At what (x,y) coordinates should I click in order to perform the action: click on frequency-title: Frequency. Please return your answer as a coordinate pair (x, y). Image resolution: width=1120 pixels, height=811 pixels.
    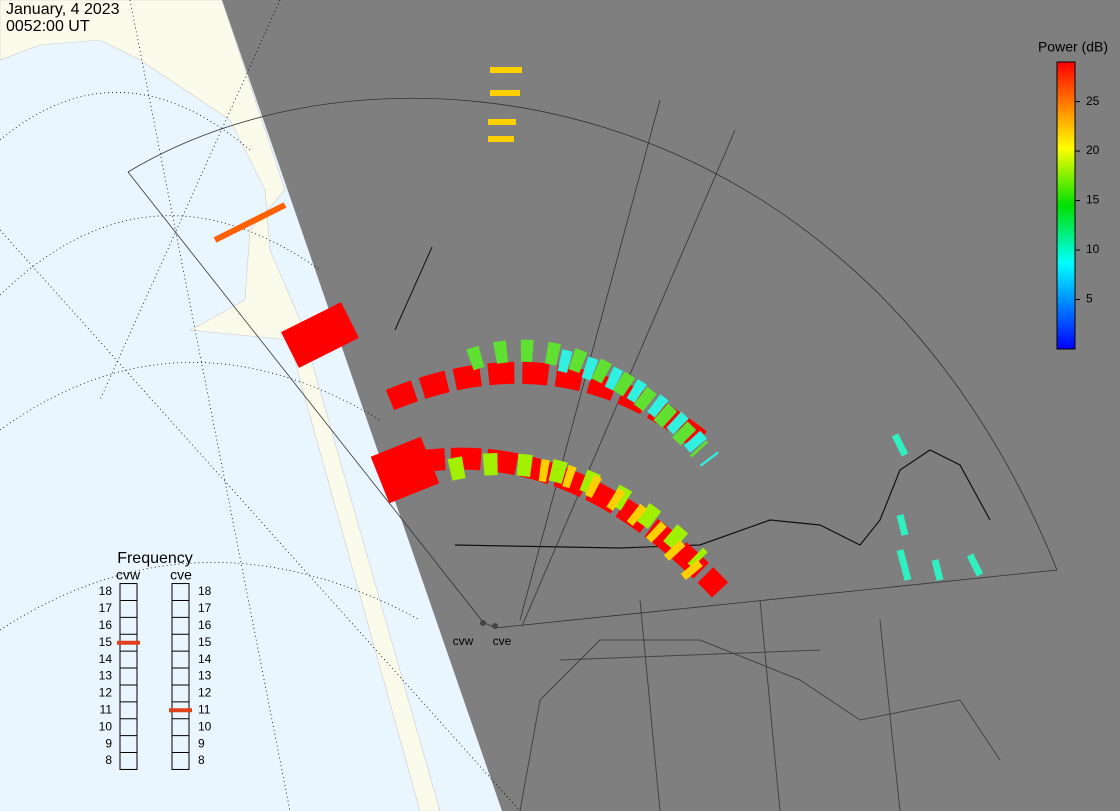
    Looking at the image, I should click on (155, 558).